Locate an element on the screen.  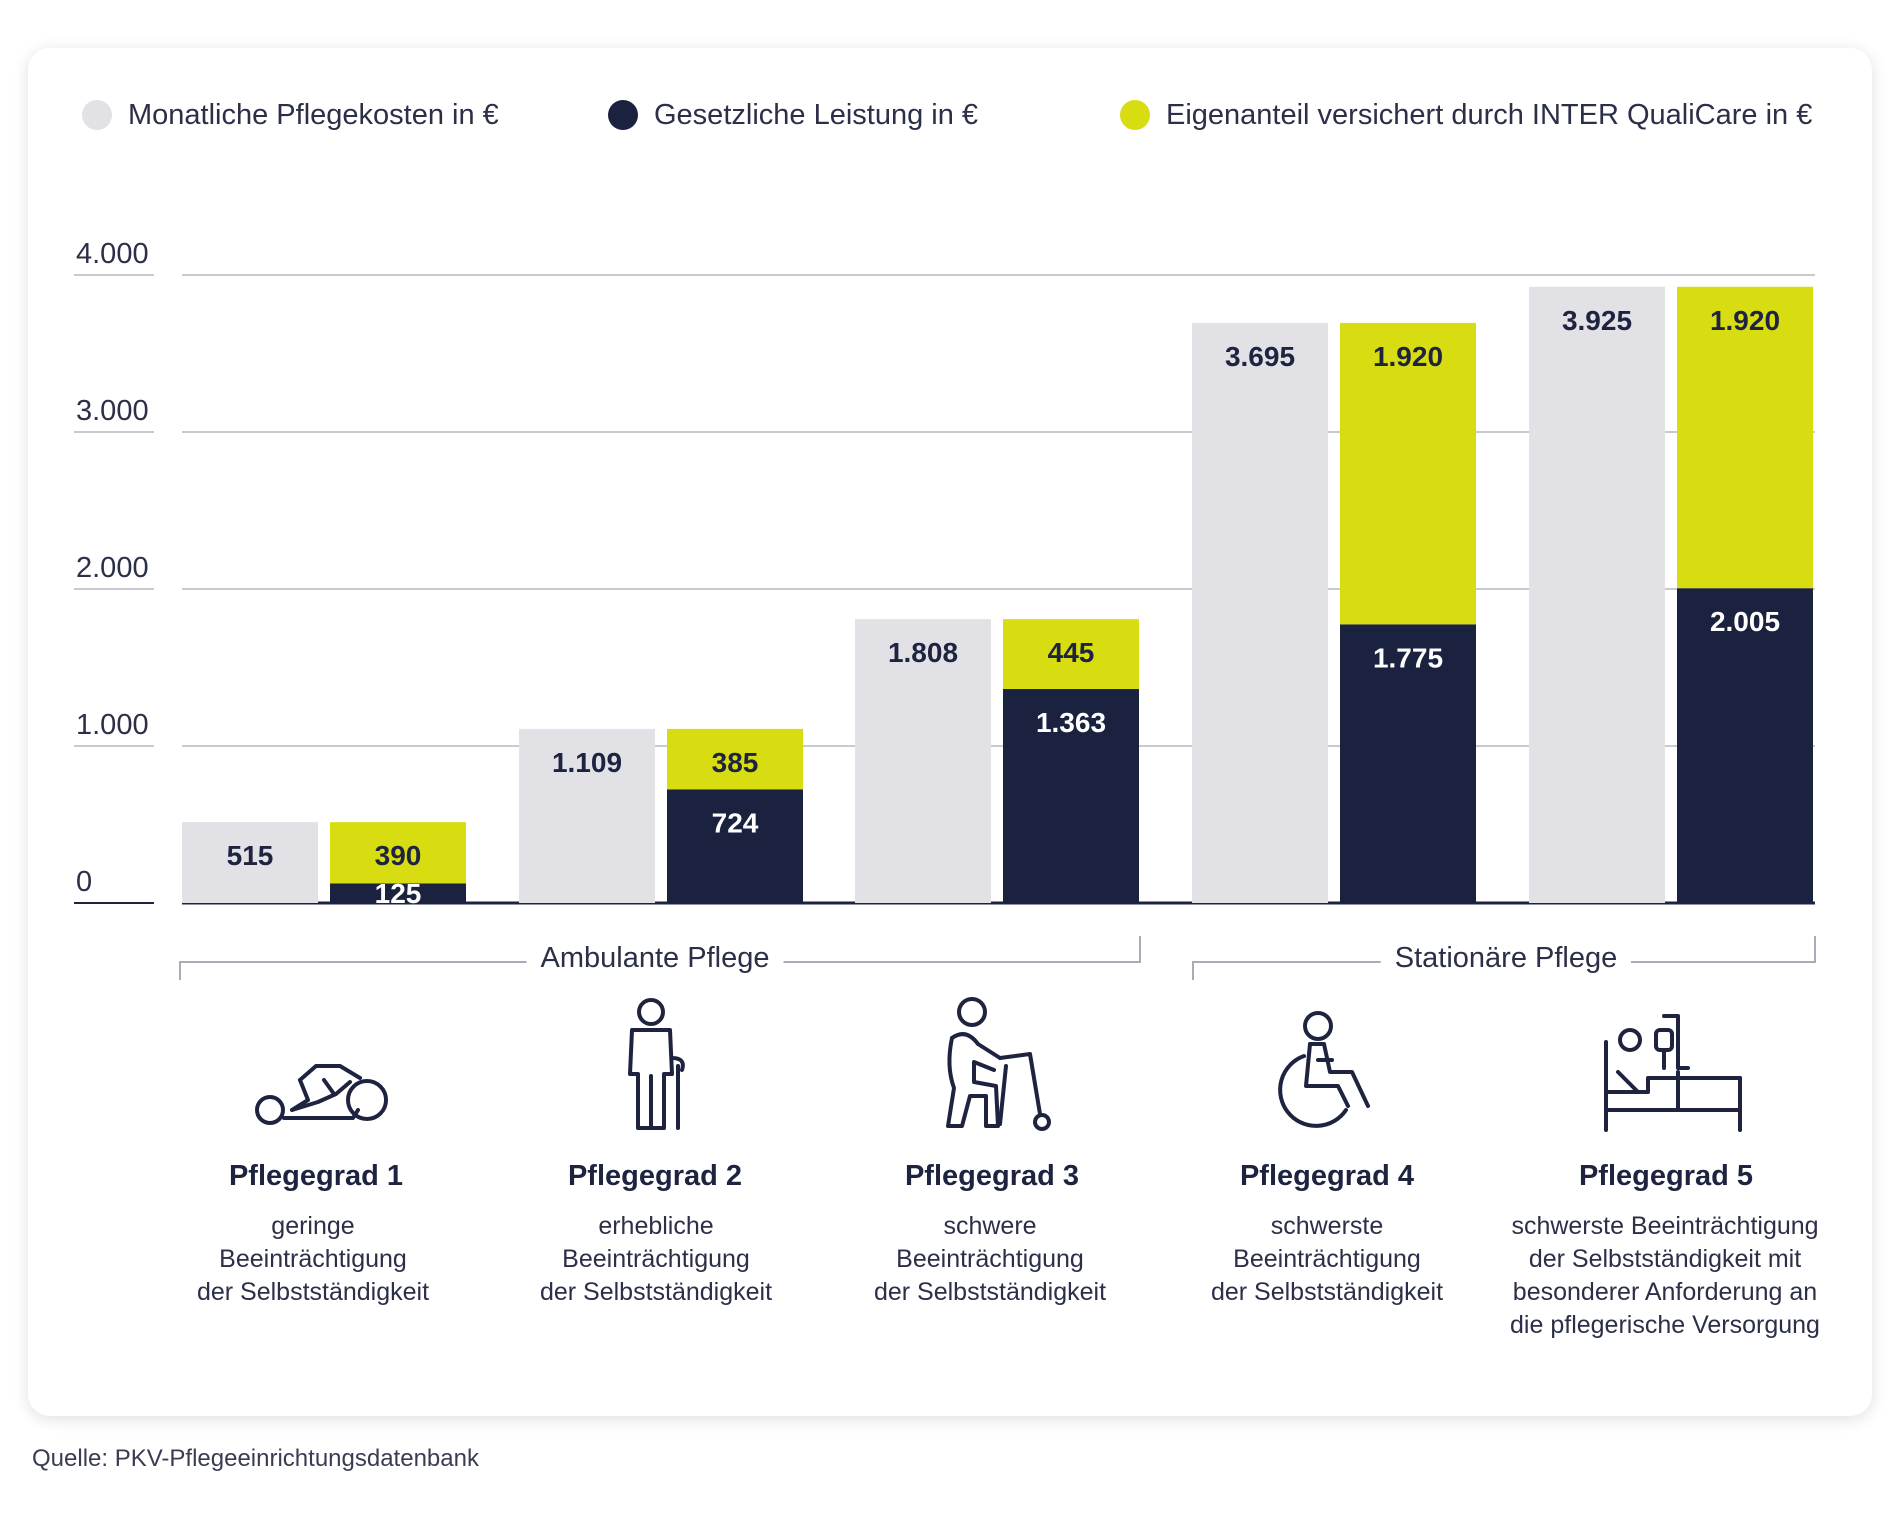
bar-label-total-costs: 3.695 is located at coordinates (1260, 356).